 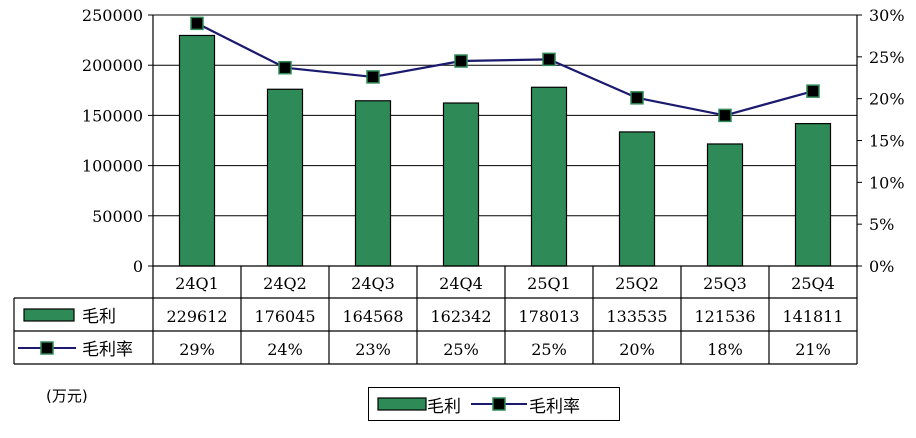 I want to click on line-value-label: 18%, so click(x=725, y=349).